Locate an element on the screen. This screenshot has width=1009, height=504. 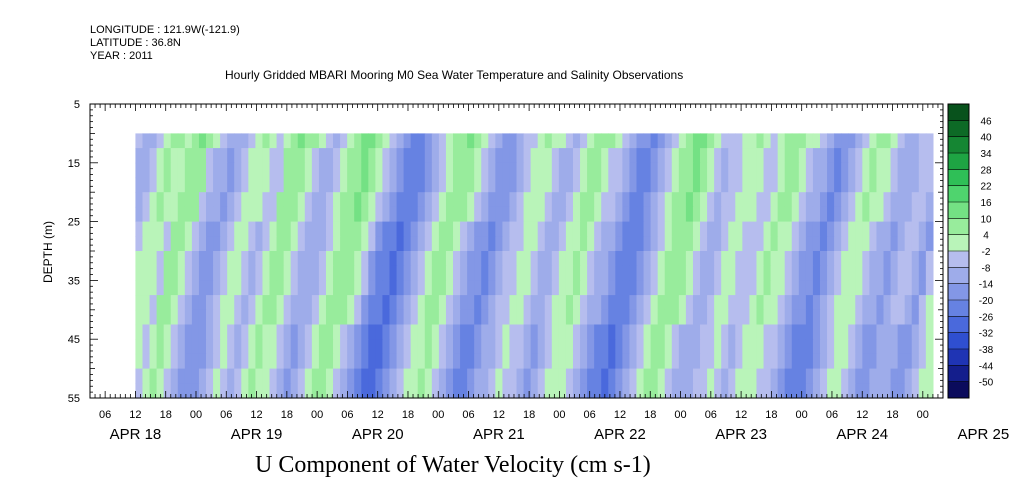
colorbar-label: 16 is located at coordinates (986, 203).